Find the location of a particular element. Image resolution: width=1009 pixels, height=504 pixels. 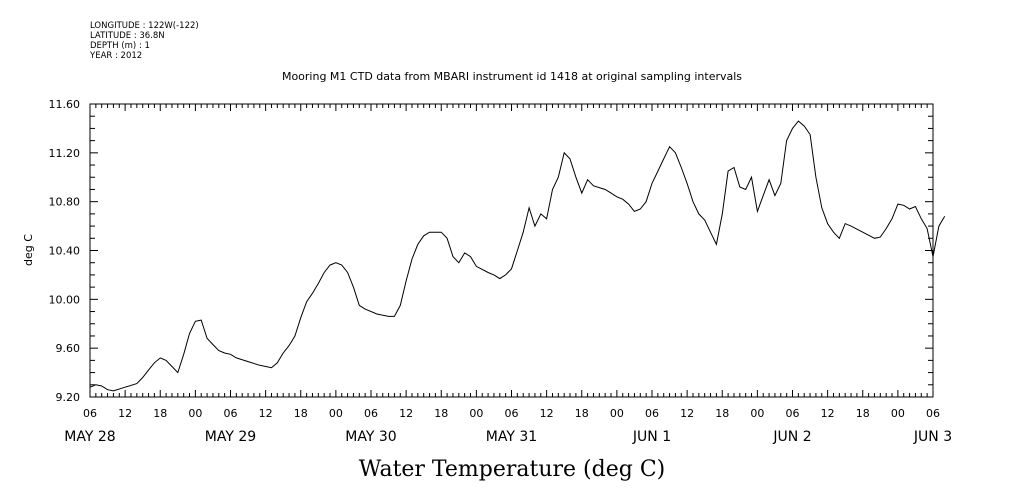

longitude-label: LONGITUDE : 122W(-122) is located at coordinates (144, 26).